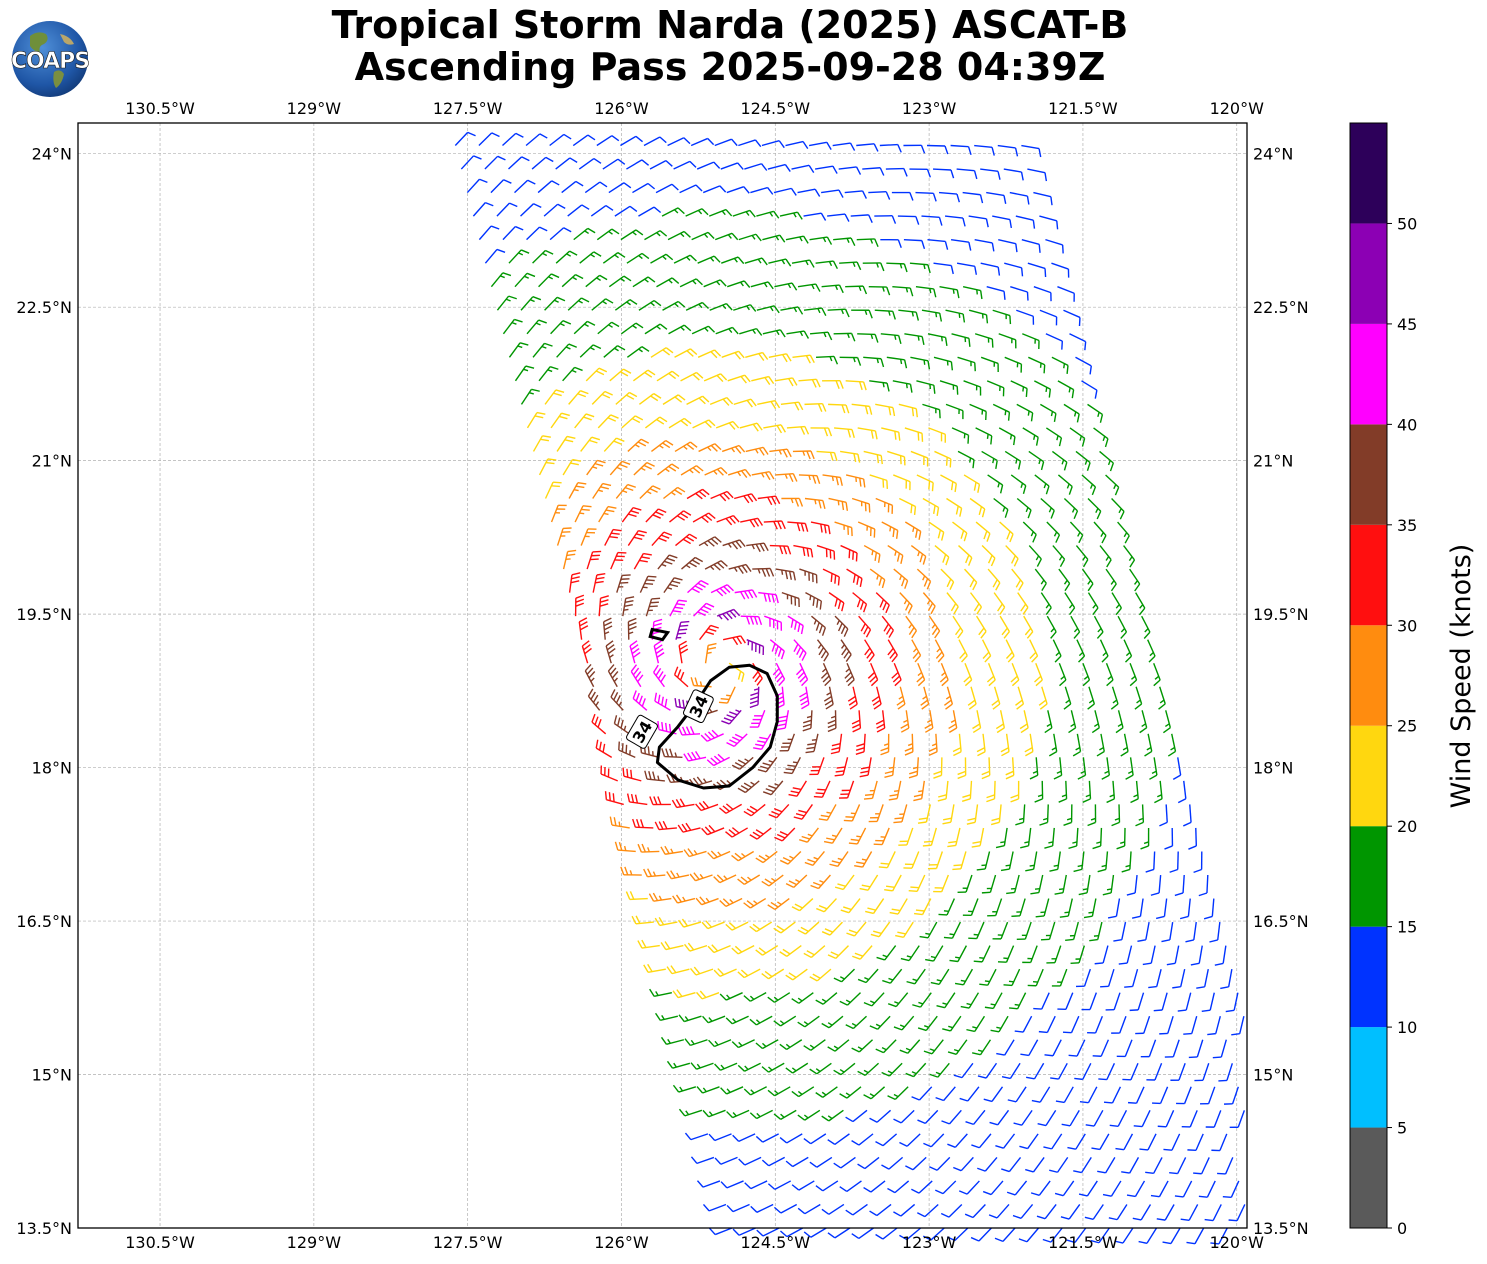 This screenshot has height=1264, width=1487. What do you see at coordinates (1273, 461) in the screenshot?
I see `lat-tick-label-right: 21°N` at bounding box center [1273, 461].